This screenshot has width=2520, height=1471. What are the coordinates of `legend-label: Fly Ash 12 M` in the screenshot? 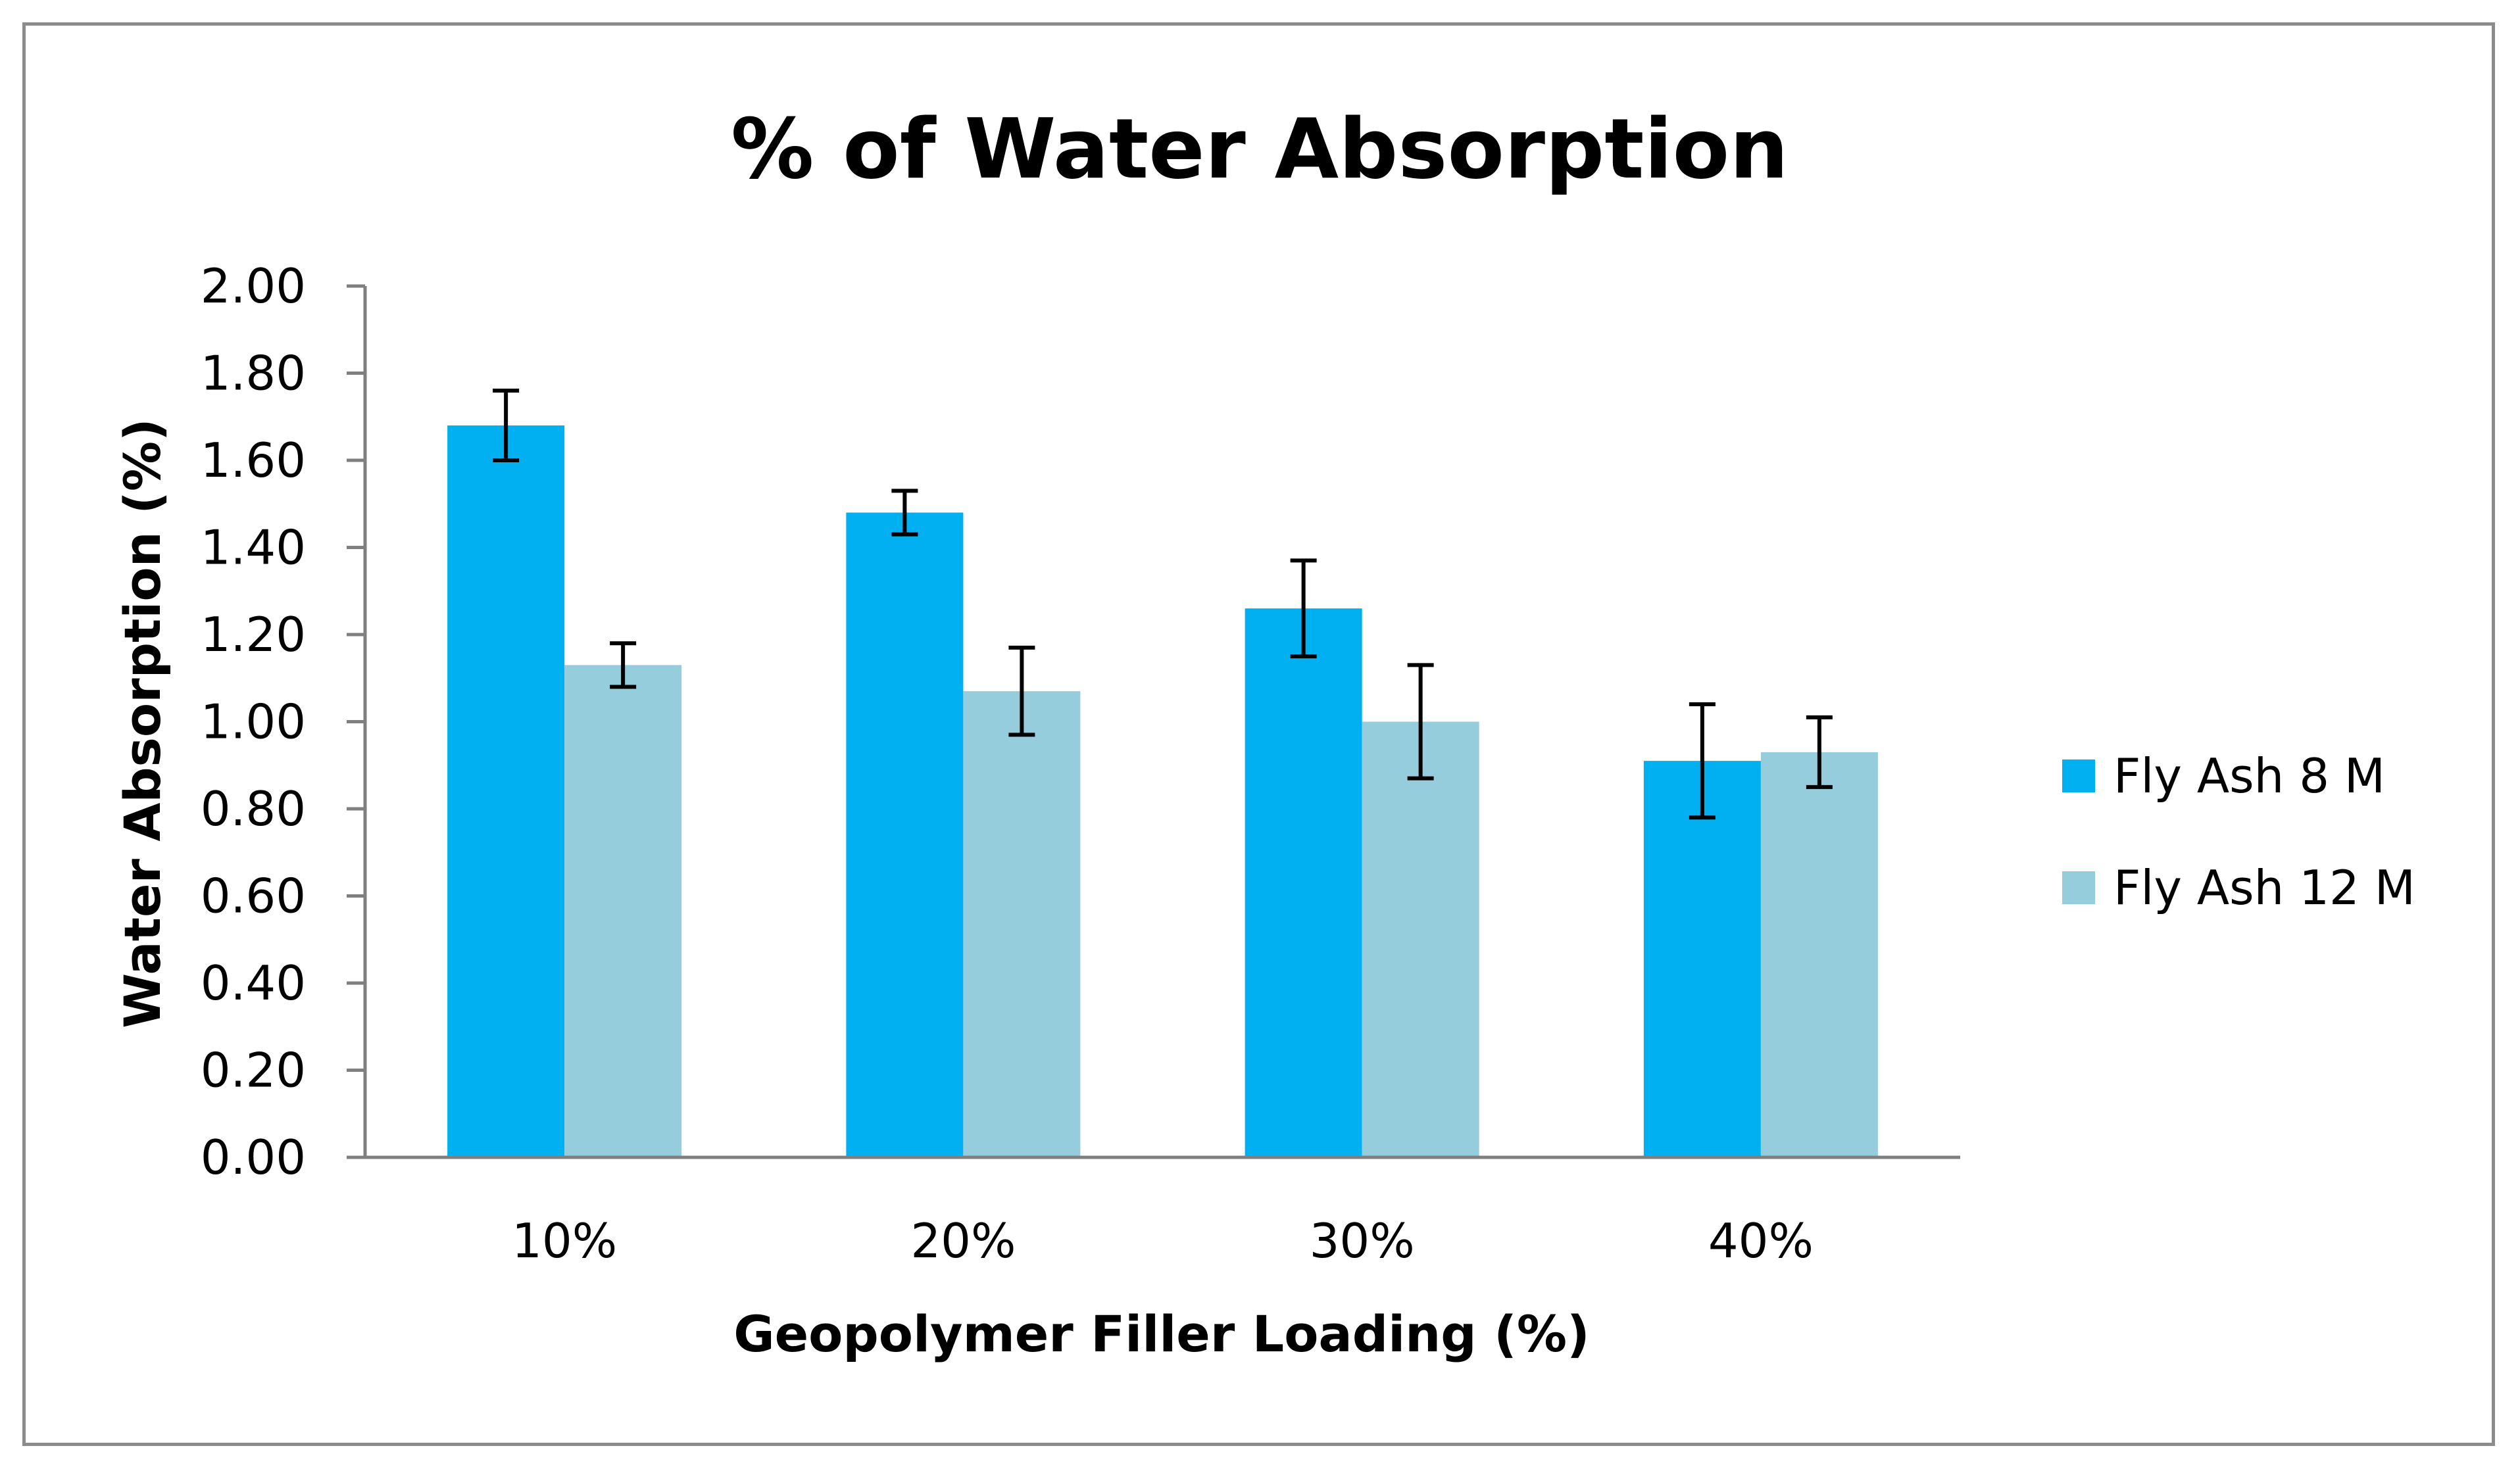 It's located at (2264, 887).